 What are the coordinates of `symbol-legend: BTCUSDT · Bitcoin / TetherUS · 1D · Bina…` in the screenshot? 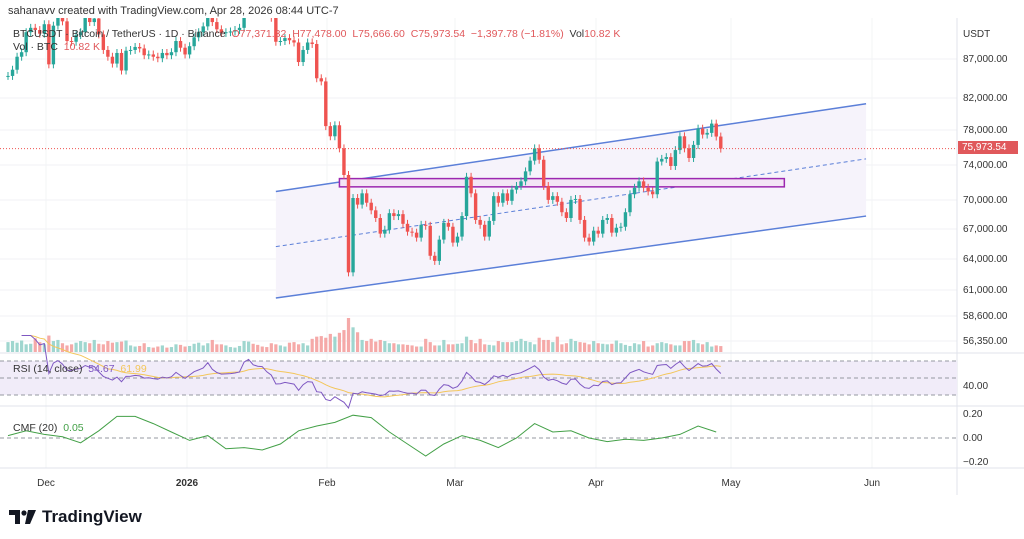 It's located at (316, 34).